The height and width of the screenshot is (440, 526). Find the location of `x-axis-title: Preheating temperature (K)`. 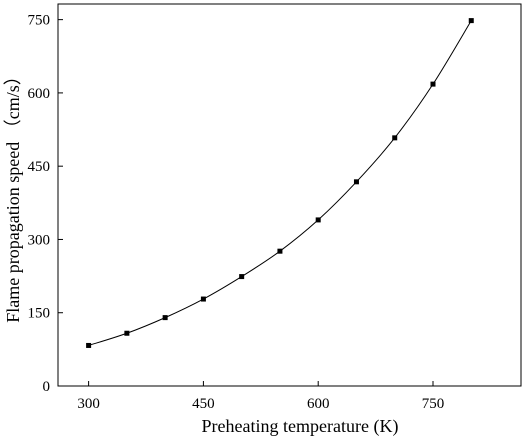

x-axis-title: Preheating temperature (K) is located at coordinates (300, 426).